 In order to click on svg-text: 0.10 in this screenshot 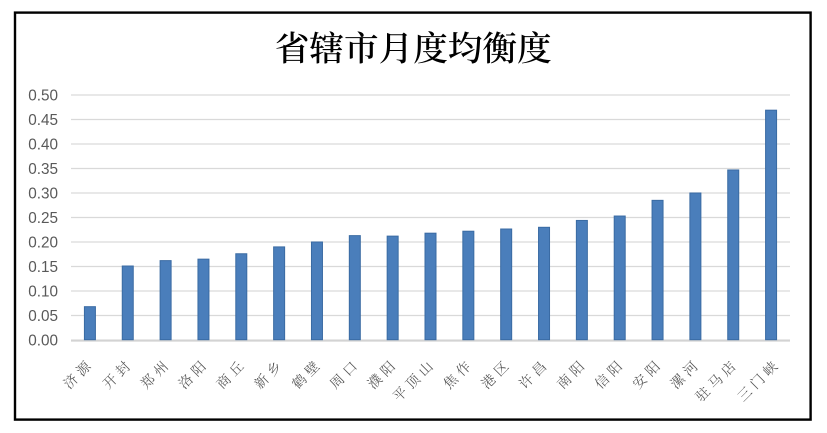, I will do `click(43, 292)`.